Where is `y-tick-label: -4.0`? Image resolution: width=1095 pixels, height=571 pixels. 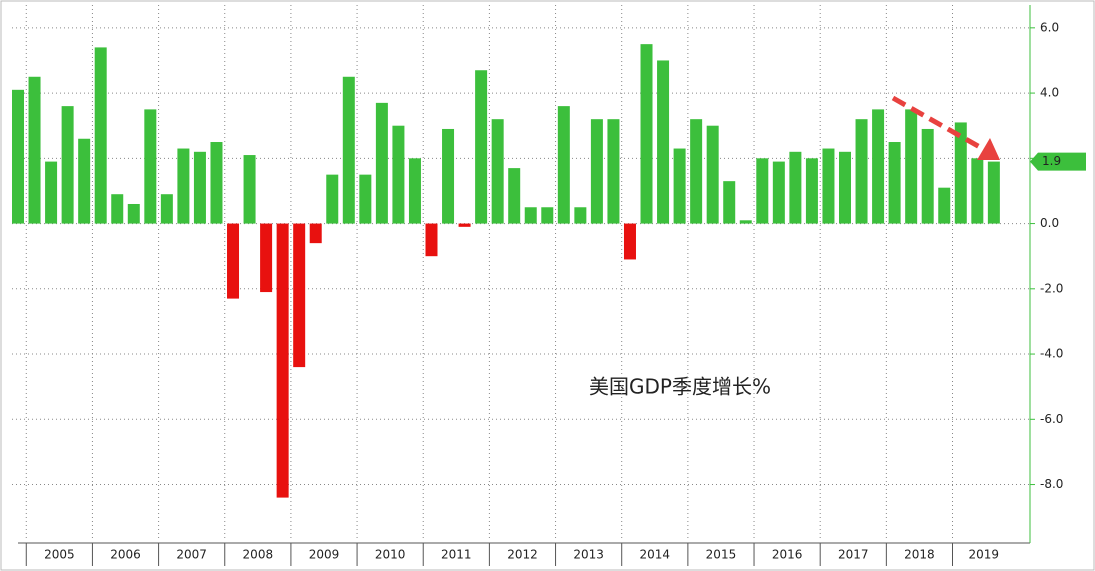 y-tick-label: -4.0 is located at coordinates (1051, 354).